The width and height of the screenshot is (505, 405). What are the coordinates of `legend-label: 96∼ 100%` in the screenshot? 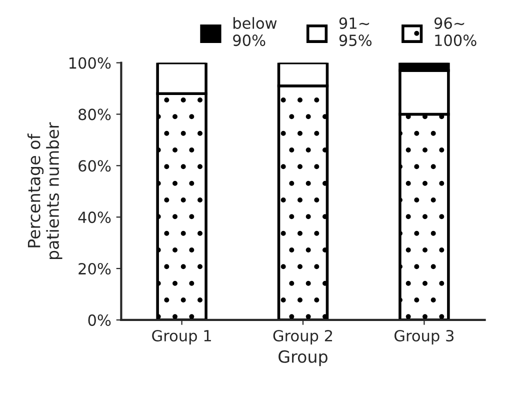 It's located at (455, 31).